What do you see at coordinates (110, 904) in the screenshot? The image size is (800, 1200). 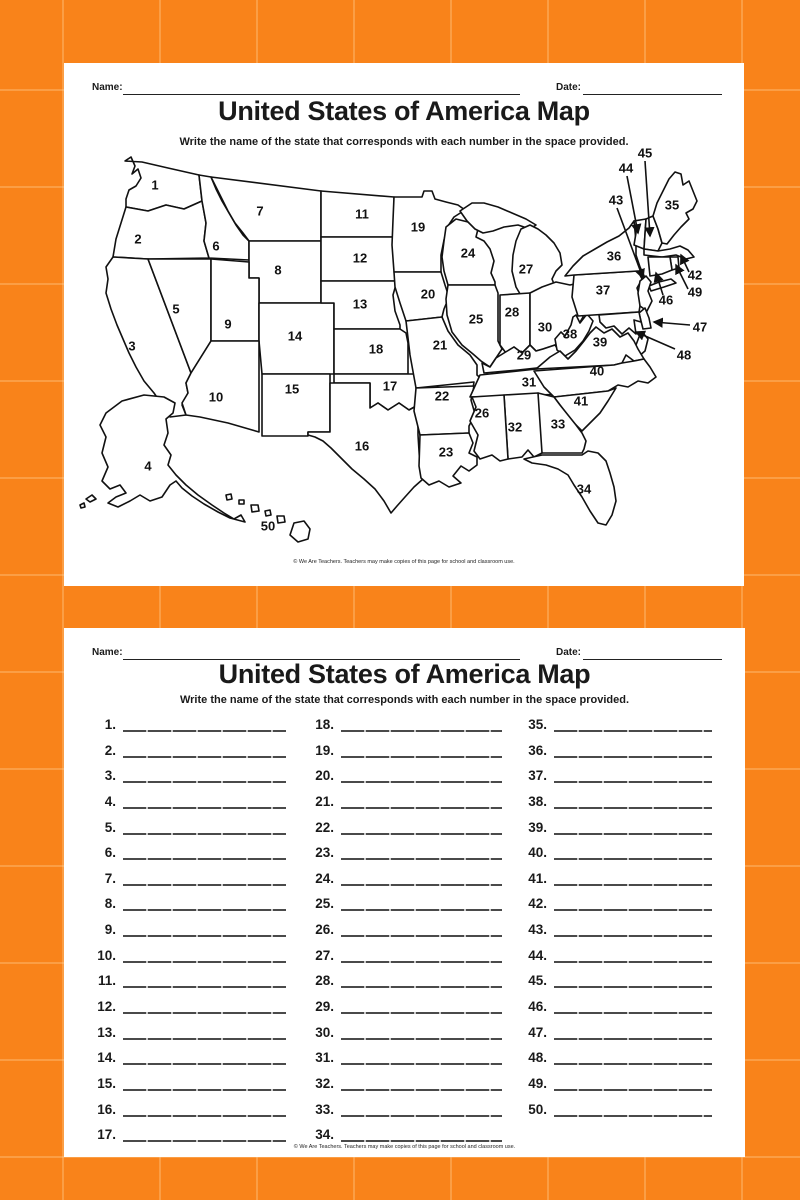 I see `answer-number: 8.` at bounding box center [110, 904].